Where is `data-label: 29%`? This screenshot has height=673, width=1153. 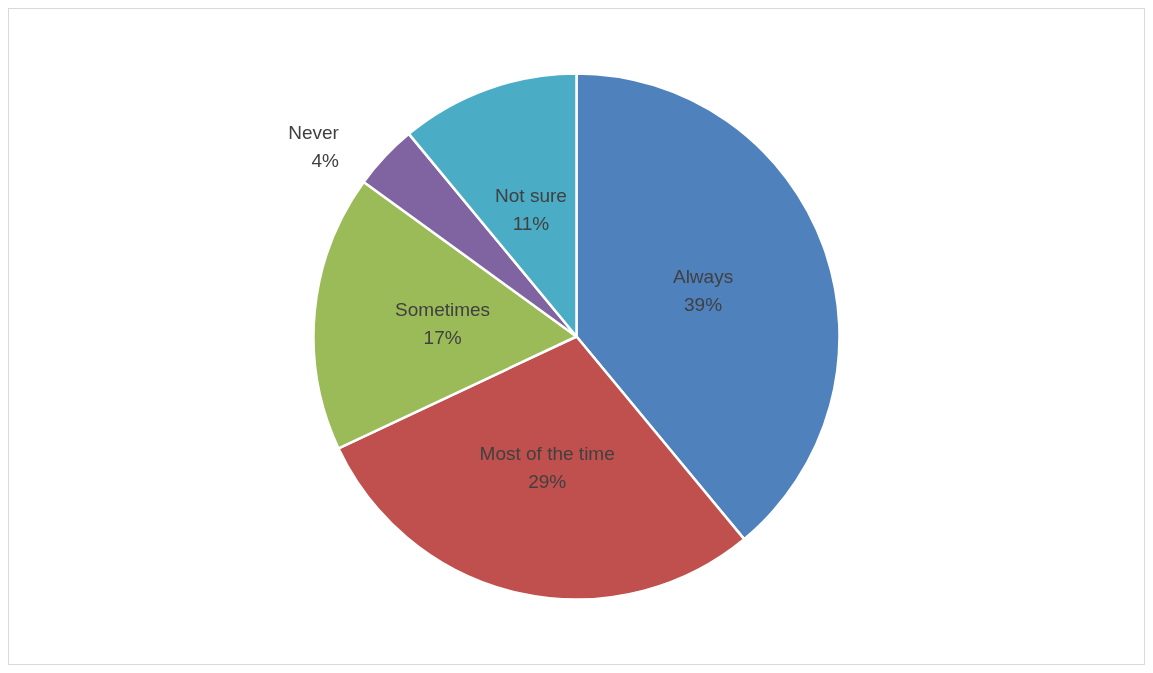
data-label: 29% is located at coordinates (547, 482).